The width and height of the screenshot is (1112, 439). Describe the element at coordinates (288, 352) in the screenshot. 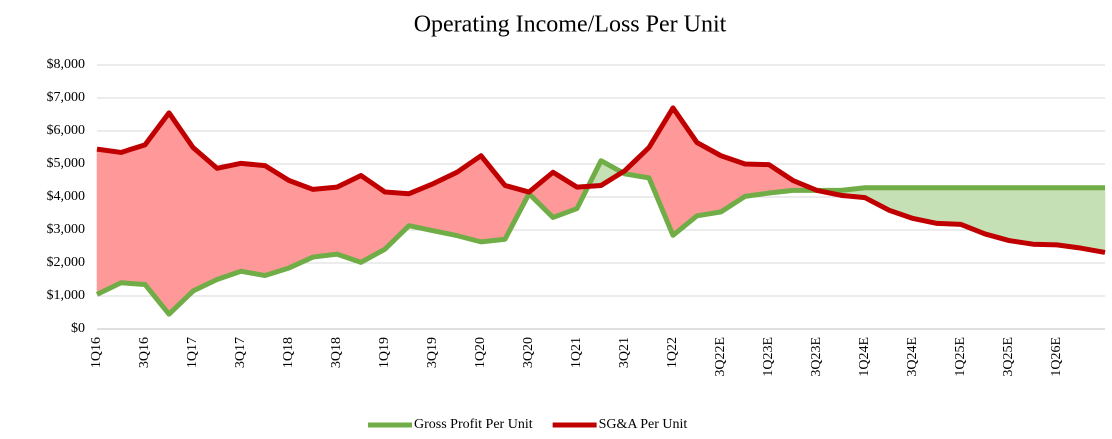

I see `x-tick-label: 1Q18` at that location.